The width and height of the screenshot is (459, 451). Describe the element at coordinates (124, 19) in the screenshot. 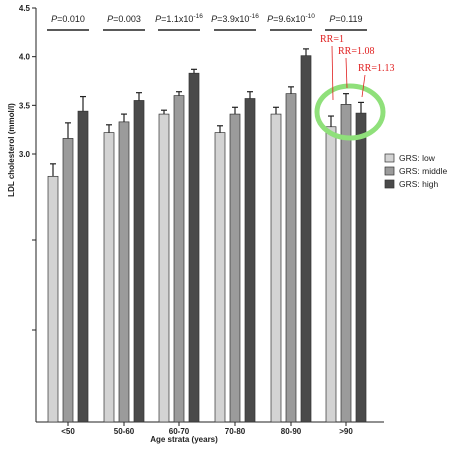

I see `p-value-label: P=0.003` at that location.